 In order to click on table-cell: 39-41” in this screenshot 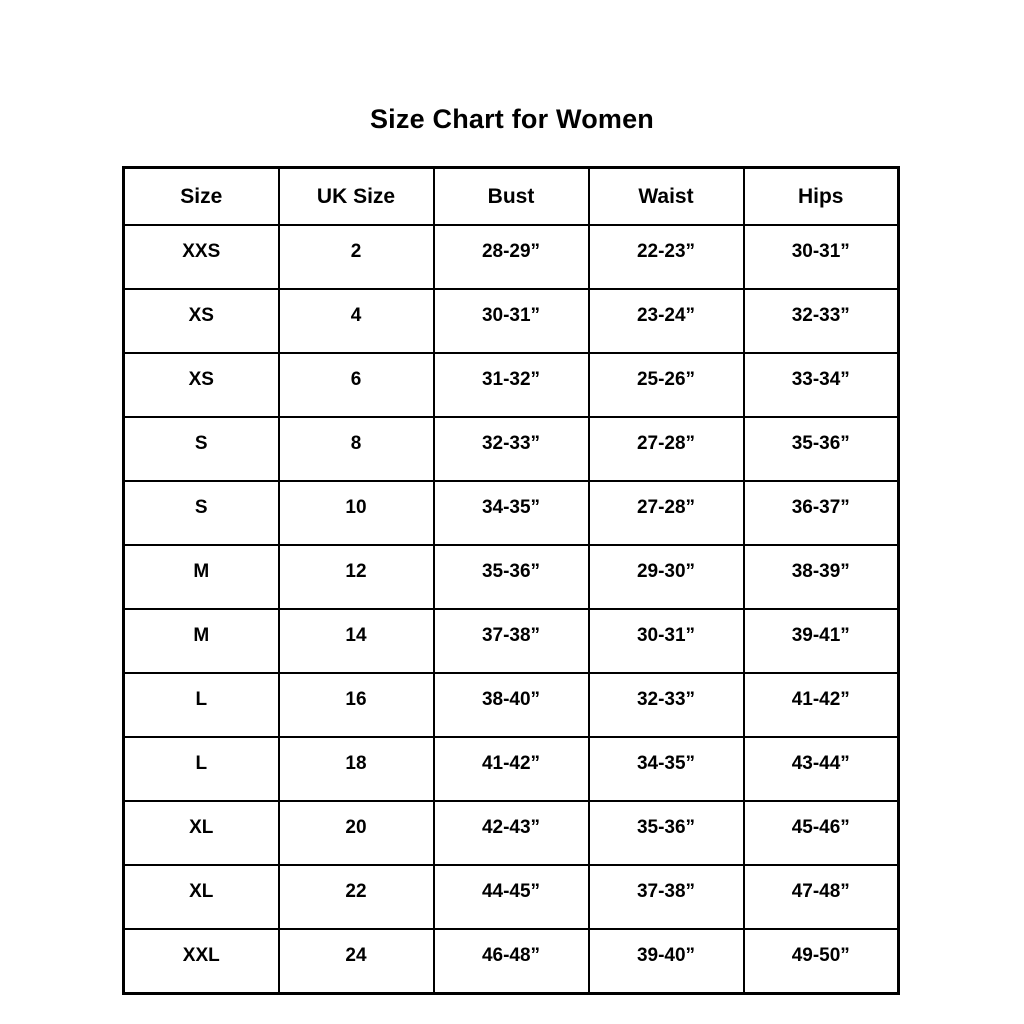, I will do `click(821, 641)`.